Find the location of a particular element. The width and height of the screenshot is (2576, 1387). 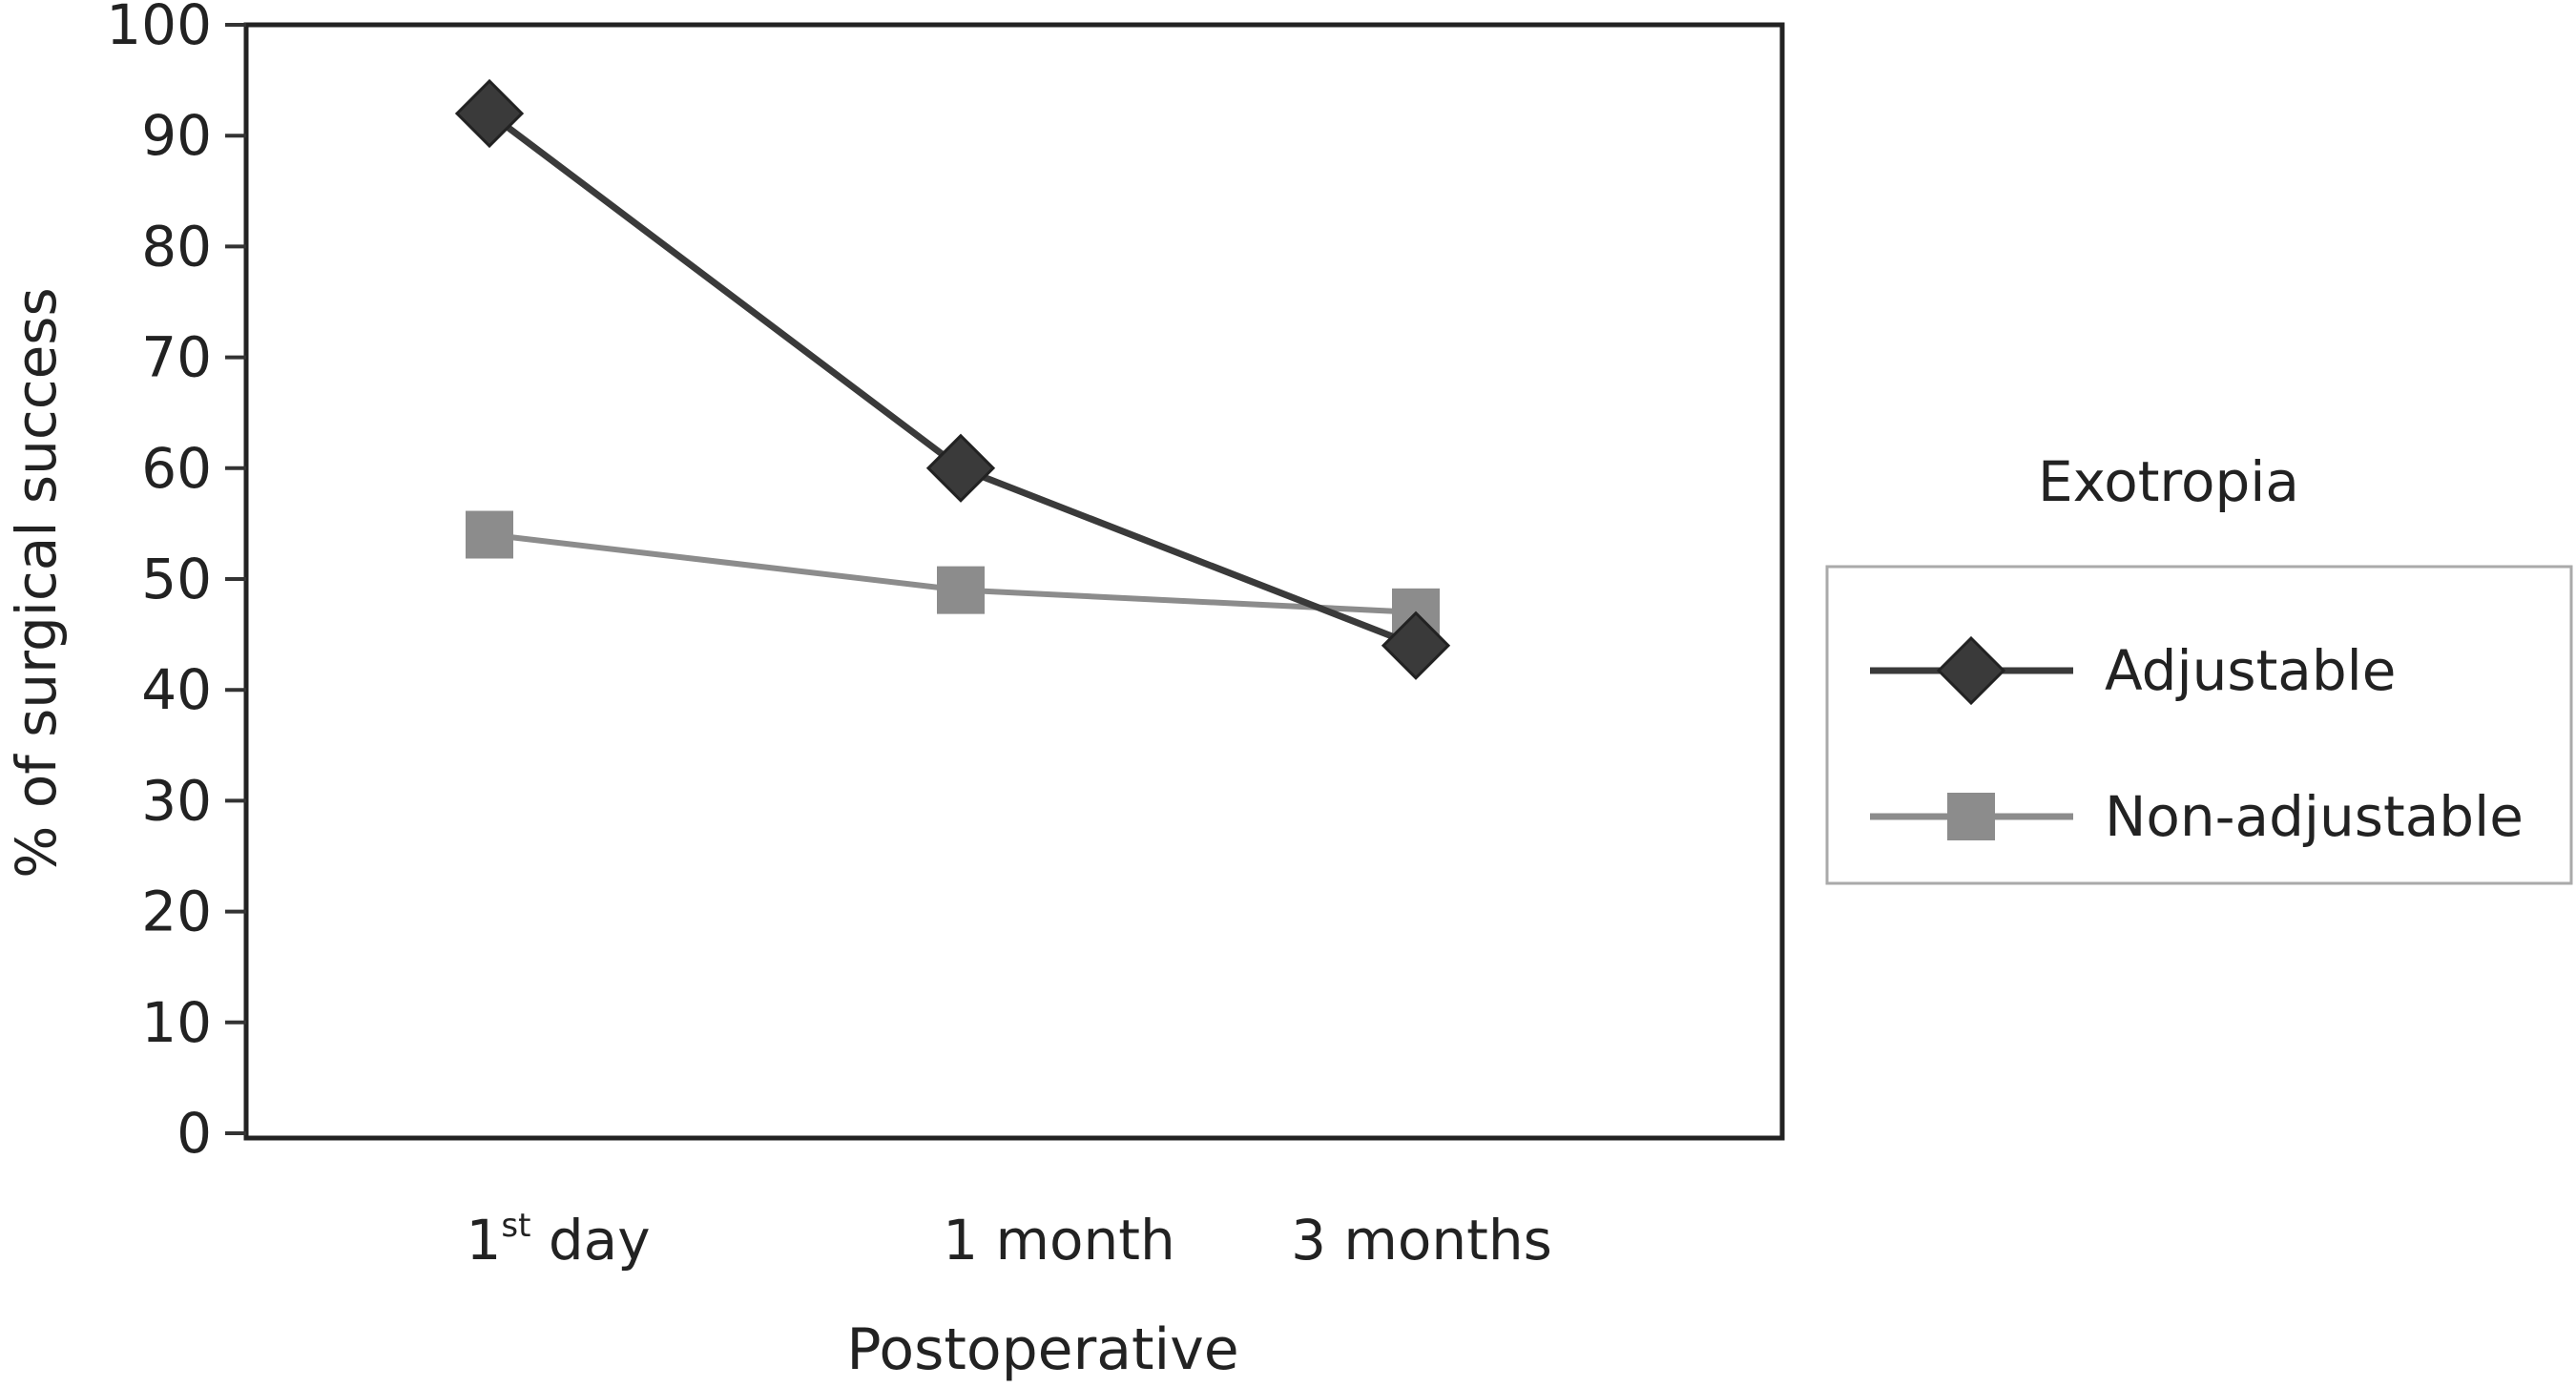

y-tick-label: 0 is located at coordinates (194, 1134).